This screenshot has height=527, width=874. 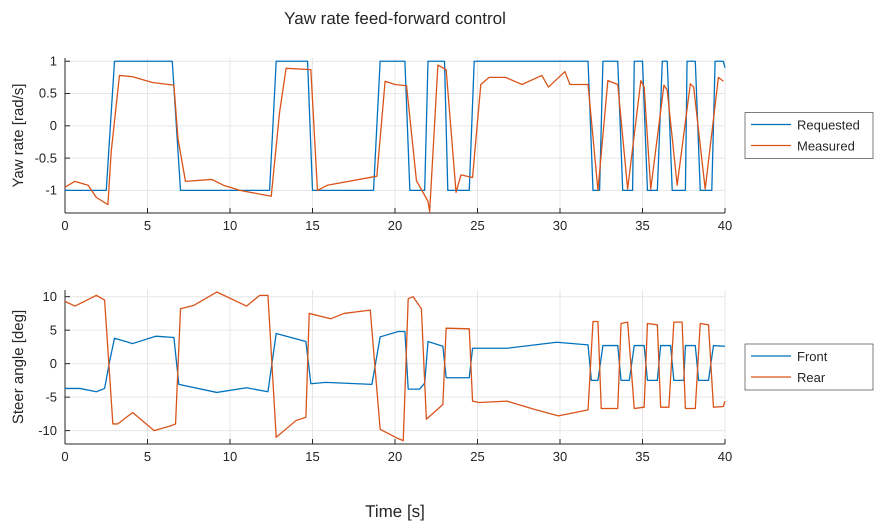 I want to click on legend-label: Front, so click(x=812, y=356).